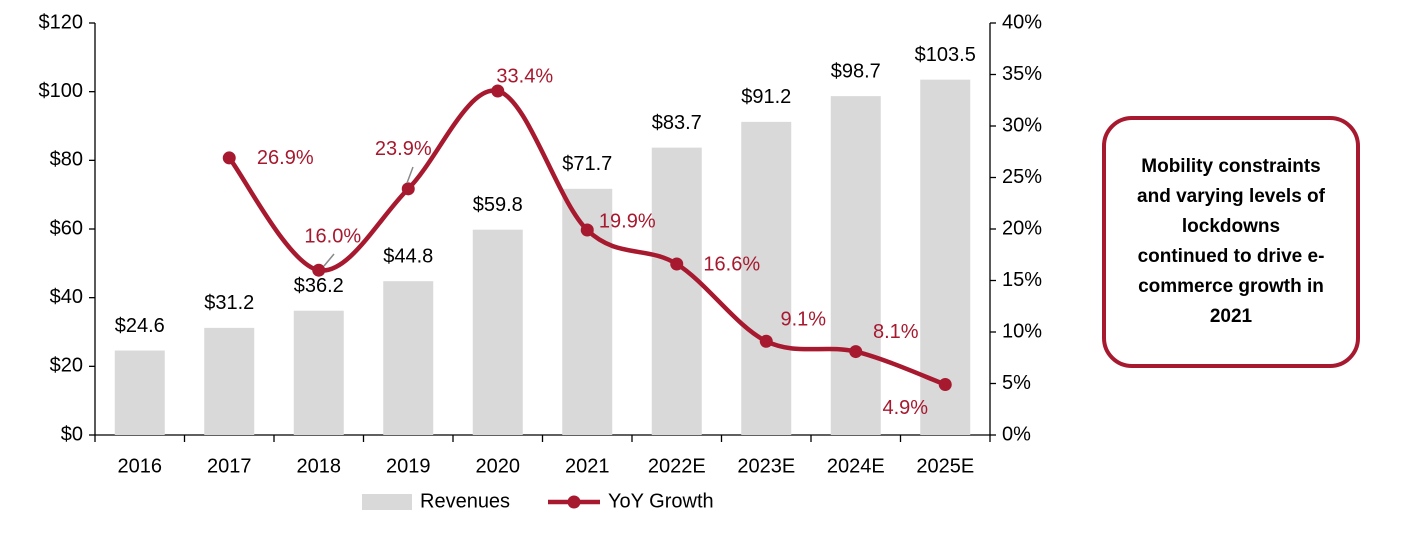  What do you see at coordinates (856, 466) in the screenshot?
I see `x-tick-label: 2024E` at bounding box center [856, 466].